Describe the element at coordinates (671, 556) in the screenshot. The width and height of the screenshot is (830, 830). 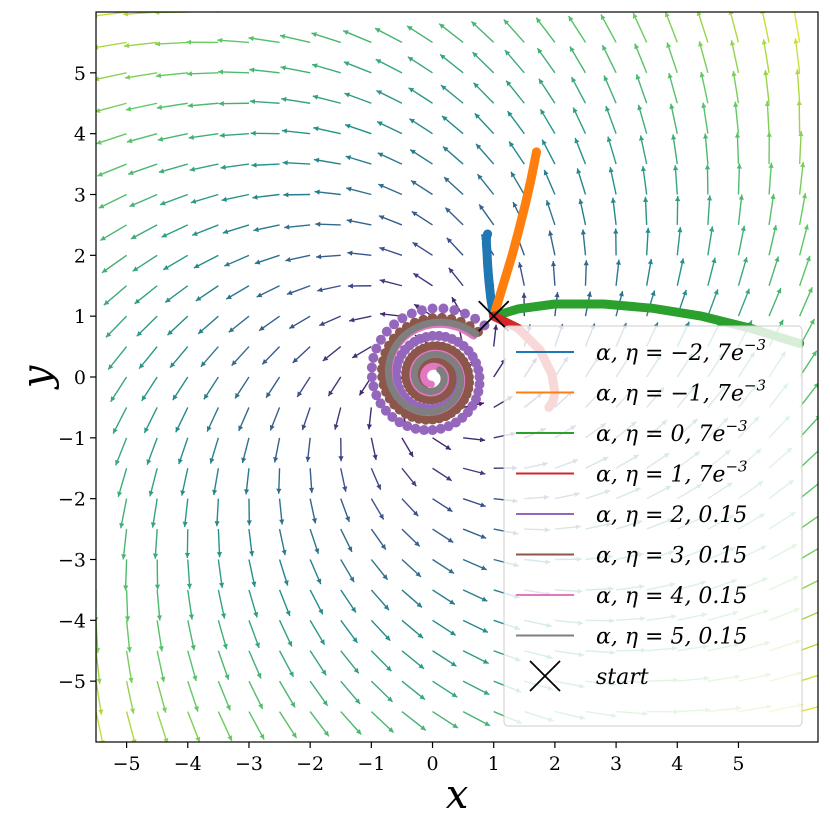
I see `legend-entry: α, η = 3, 0.15` at that location.